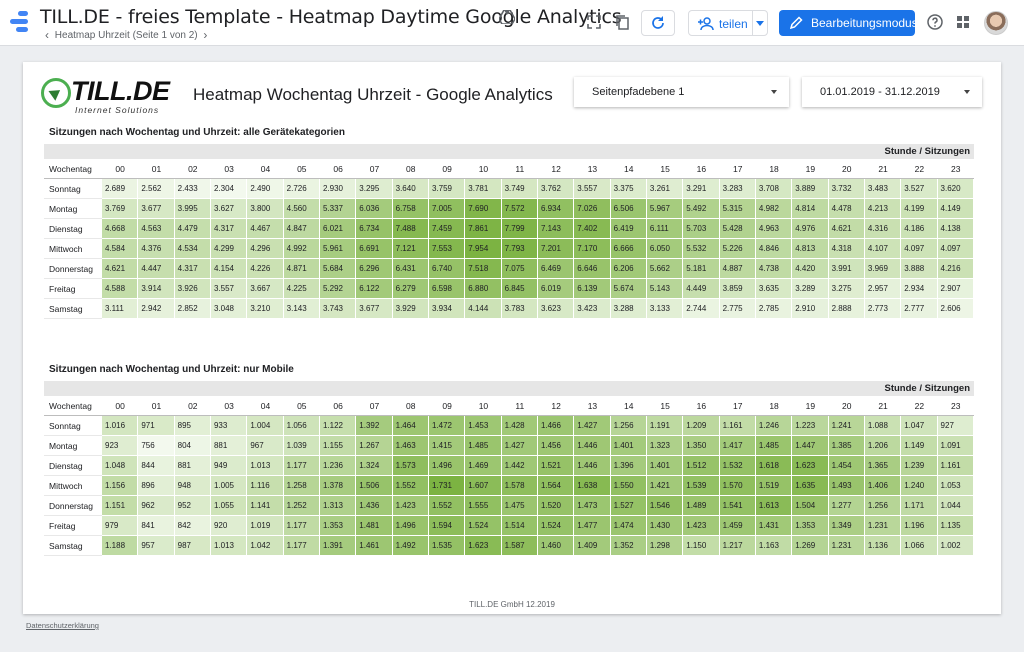 This screenshot has height=652, width=1024. What do you see at coordinates (73, 506) in the screenshot?
I see `weekday-label: Donnerstag` at bounding box center [73, 506].